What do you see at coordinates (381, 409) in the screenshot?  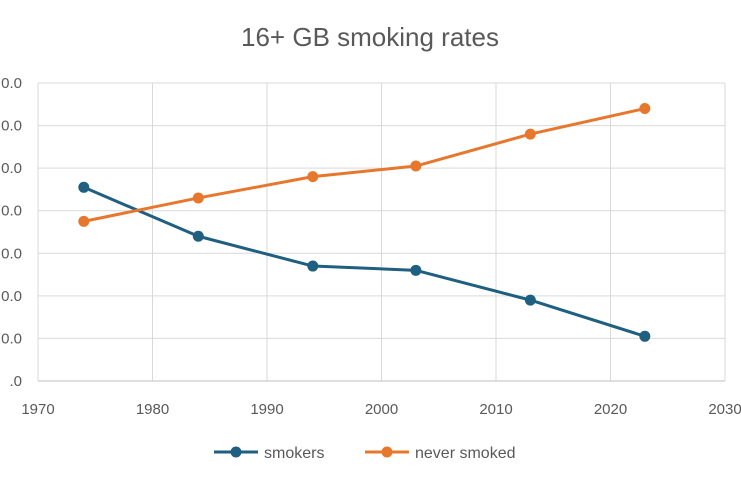 I see `x-tick-label: 2000` at bounding box center [381, 409].